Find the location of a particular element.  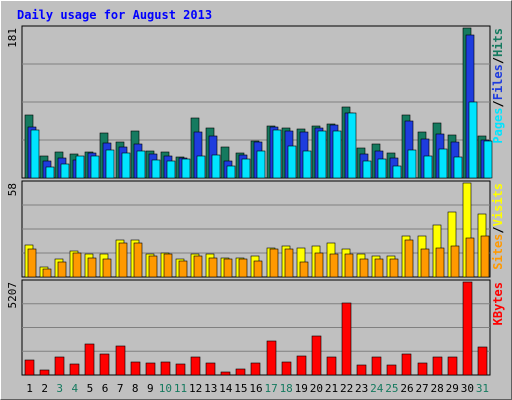

x-tick-label-day-23: 23 is located at coordinates (361, 388).